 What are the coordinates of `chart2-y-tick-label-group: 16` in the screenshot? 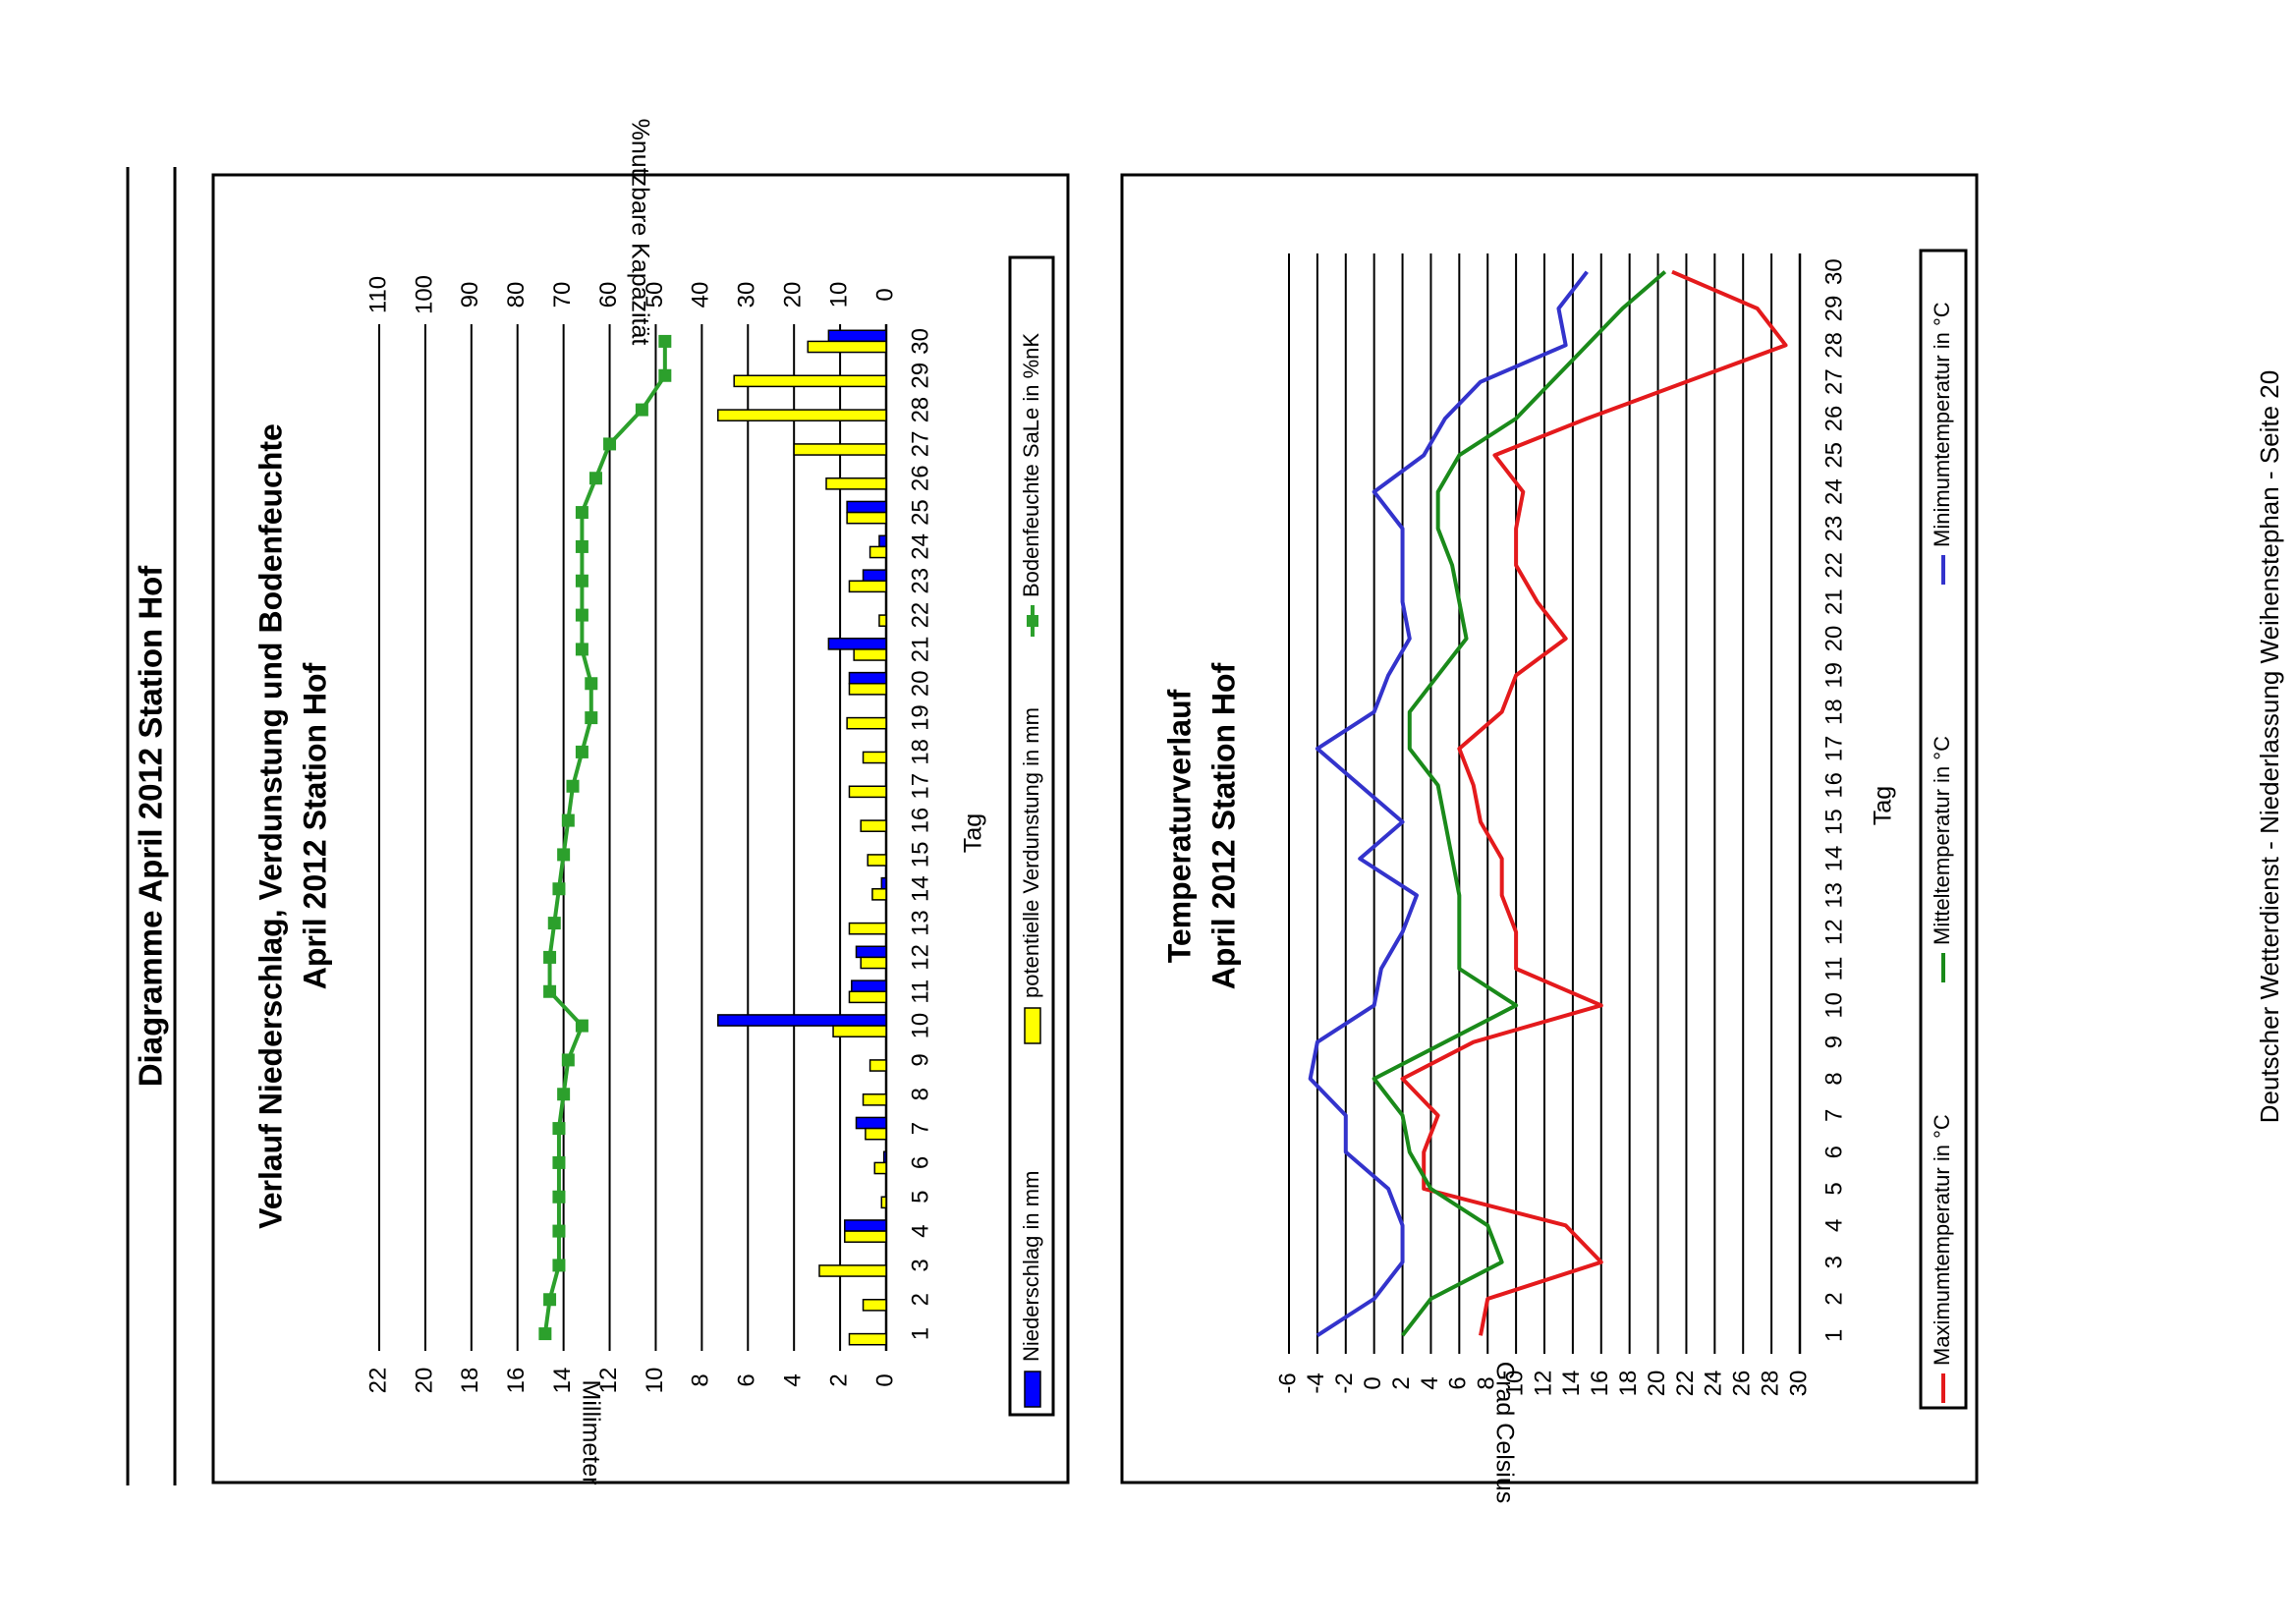 It's located at (1600, 1384).